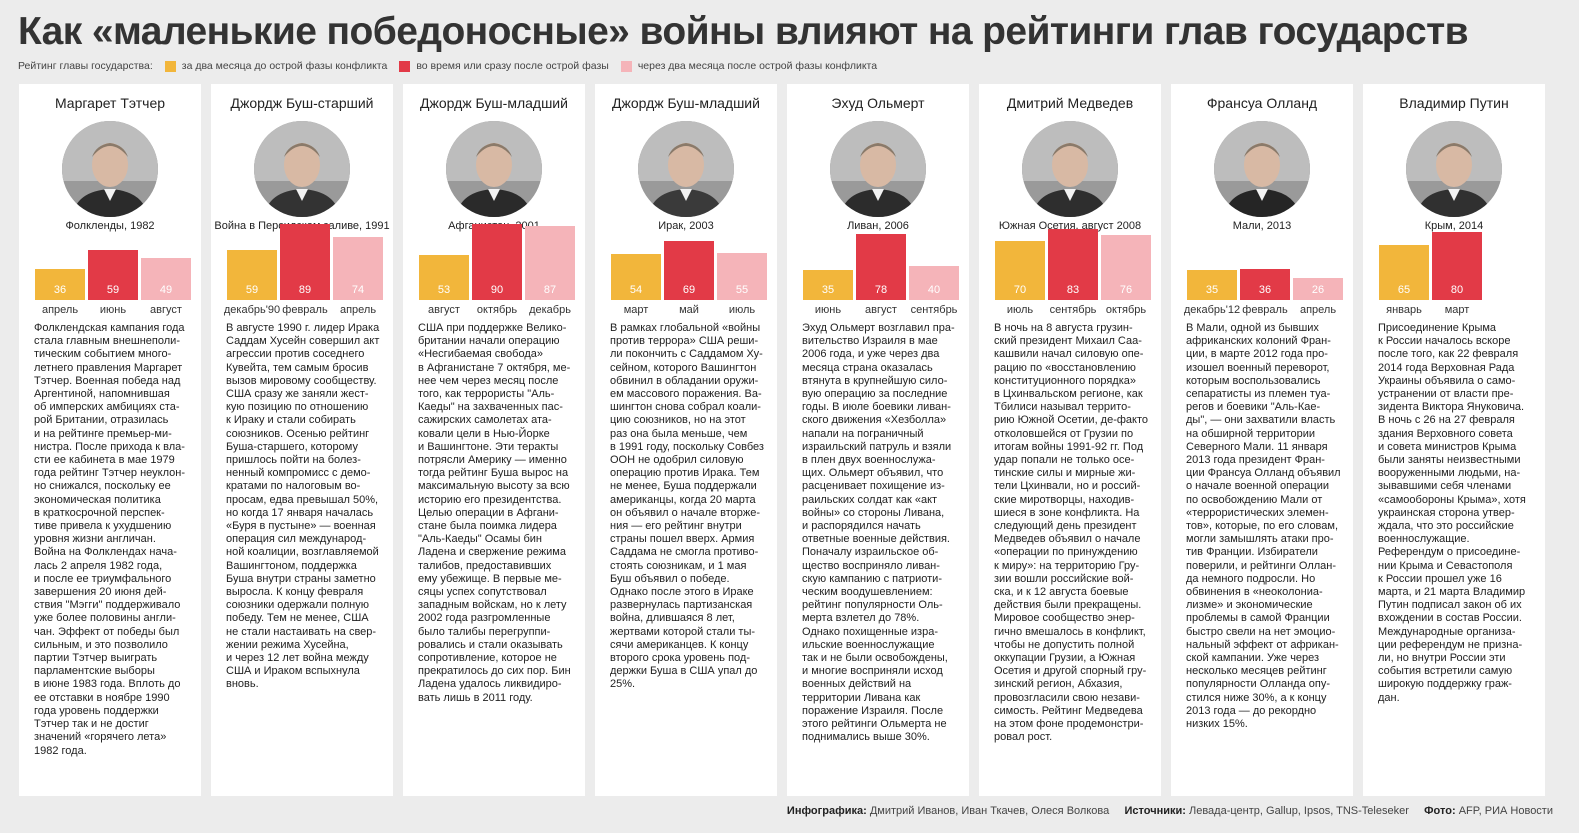  Describe the element at coordinates (1457, 290) in the screenshot. I see `rating-value-label: 80` at that location.